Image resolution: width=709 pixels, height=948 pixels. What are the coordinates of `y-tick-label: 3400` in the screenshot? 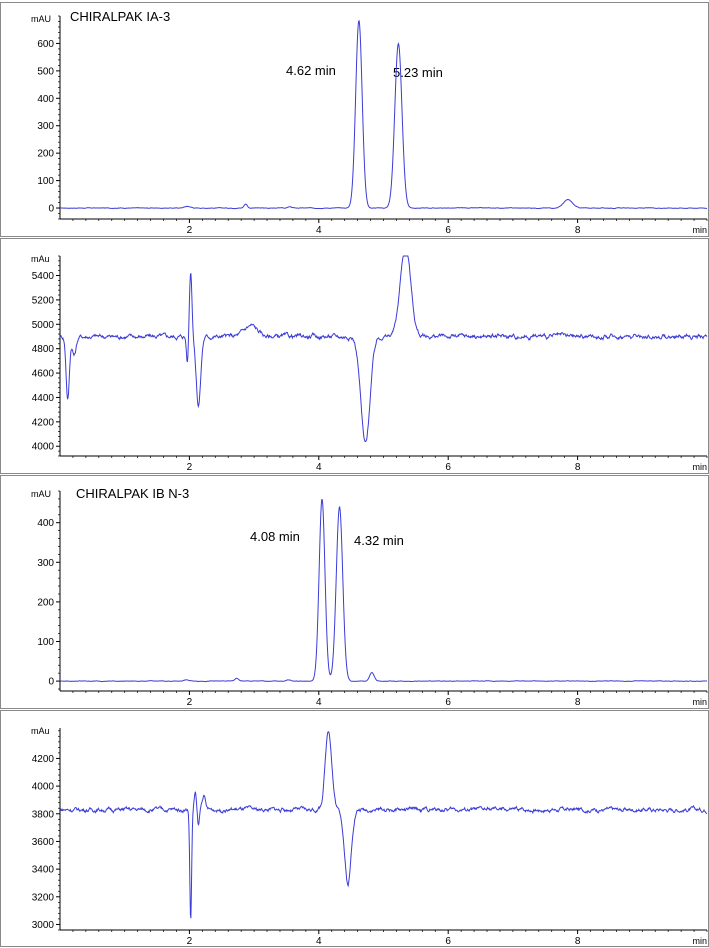 It's located at (43, 870).